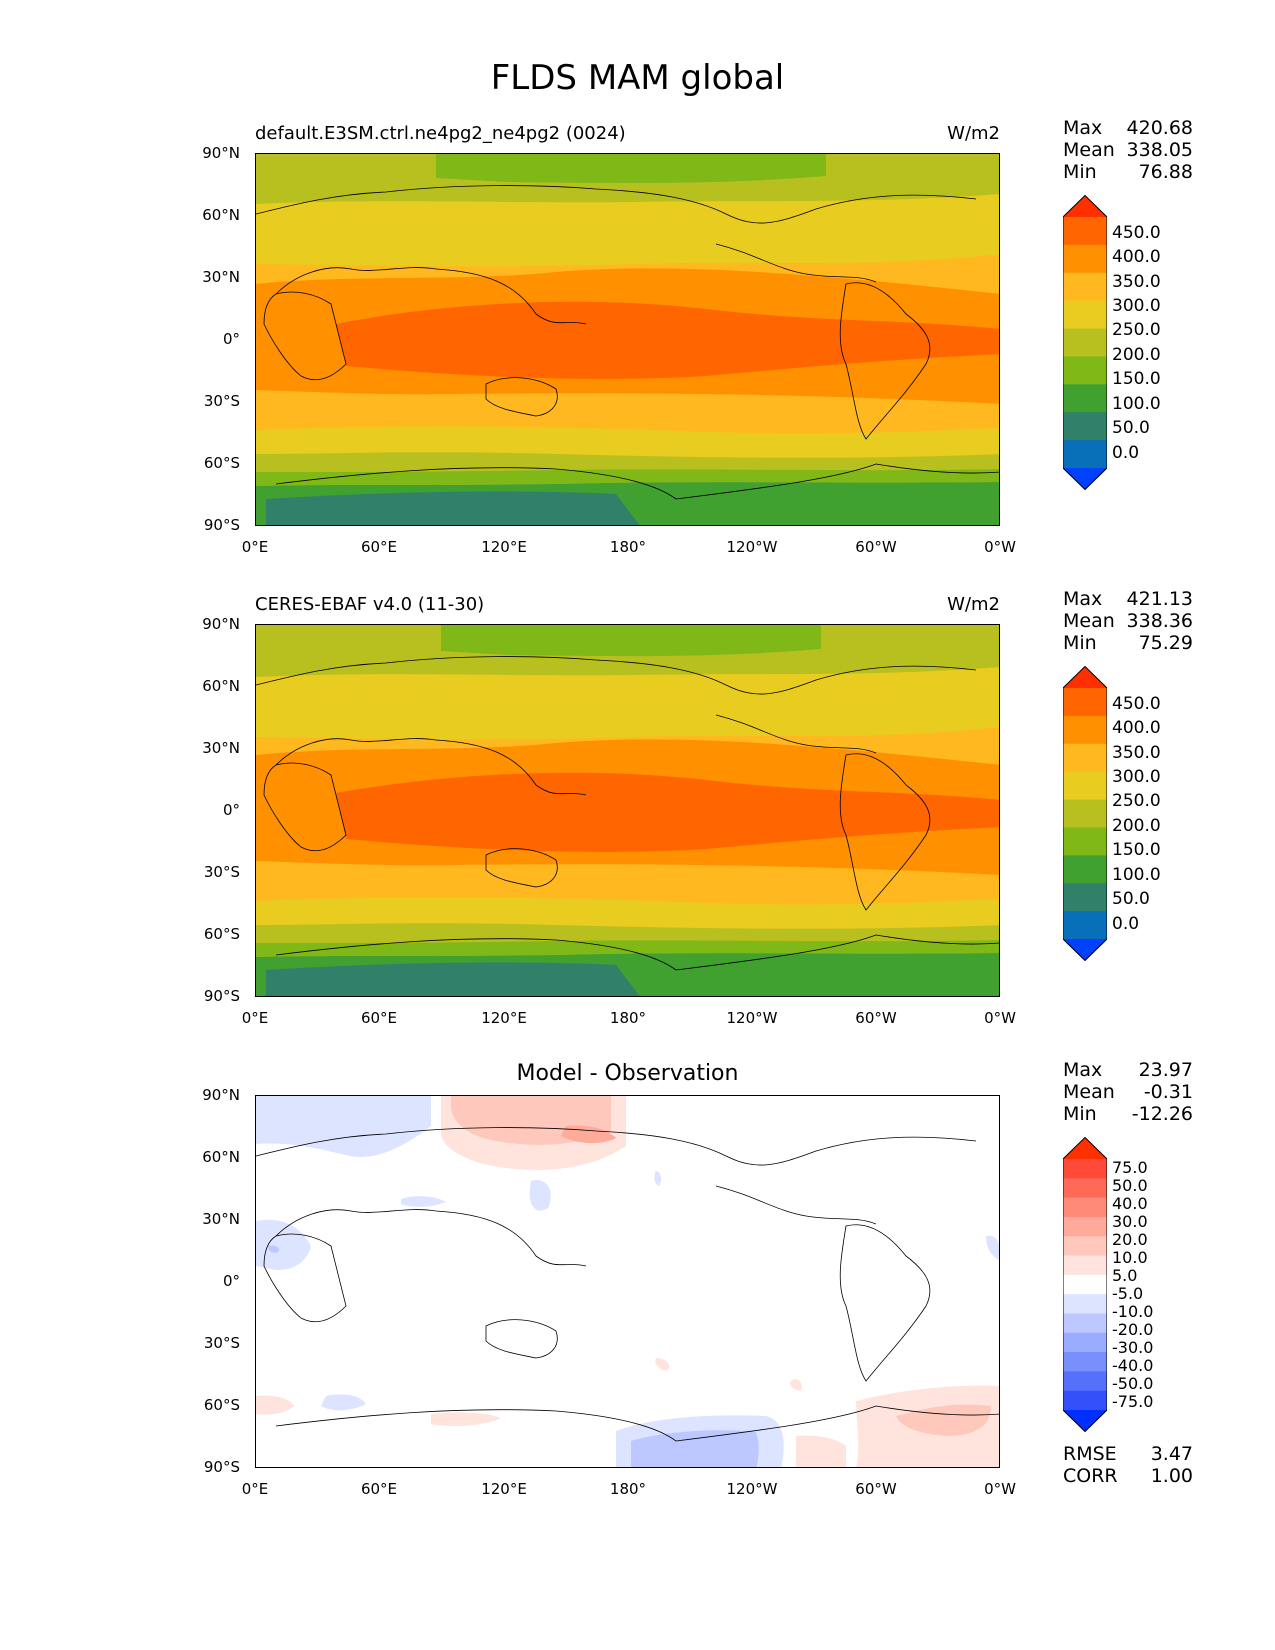  I want to click on colorbar-label: 100.0, so click(1136, 404).